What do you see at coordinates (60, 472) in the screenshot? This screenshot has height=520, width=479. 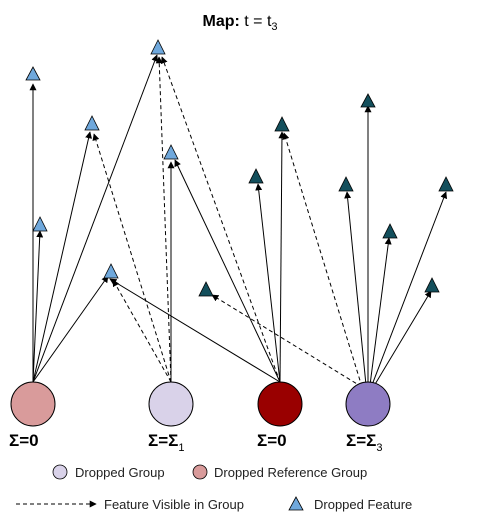 I see `legend-dropped-group-swatch` at bounding box center [60, 472].